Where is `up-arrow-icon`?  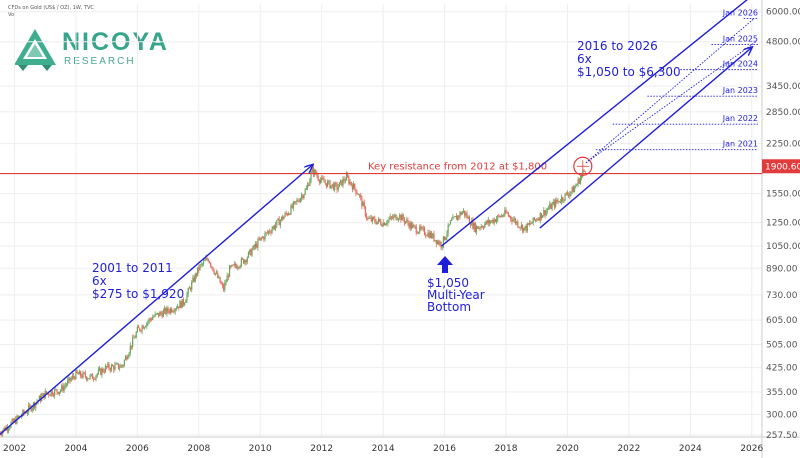 up-arrow-icon is located at coordinates (445, 264).